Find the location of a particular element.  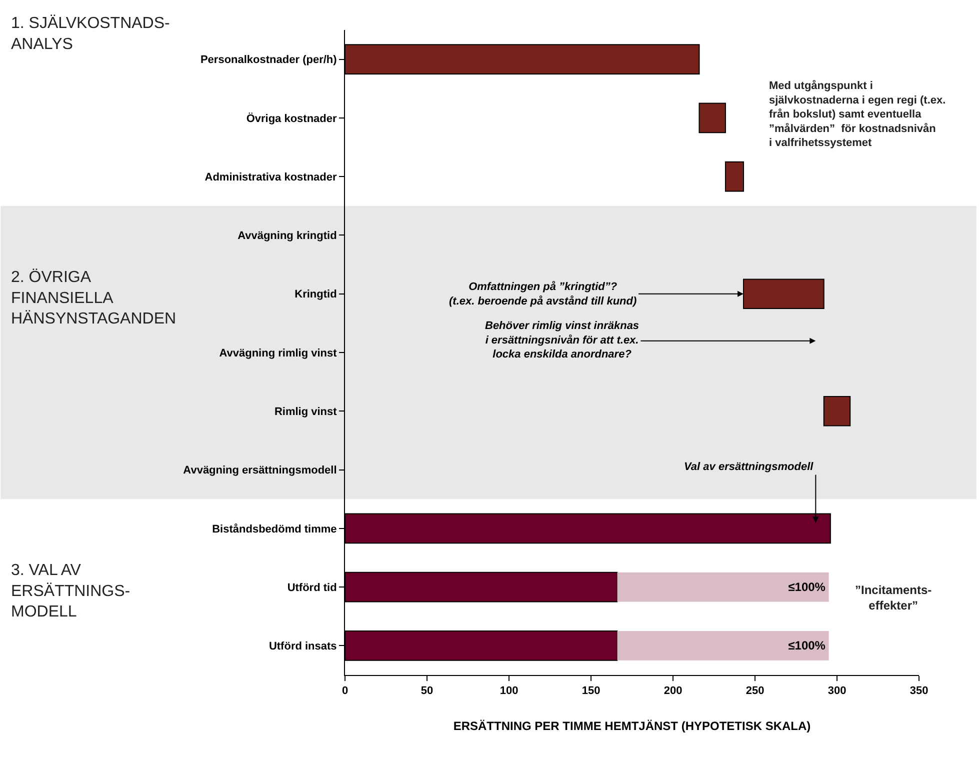

y-tick-label: Personalkostnader (per/h) is located at coordinates (269, 60).